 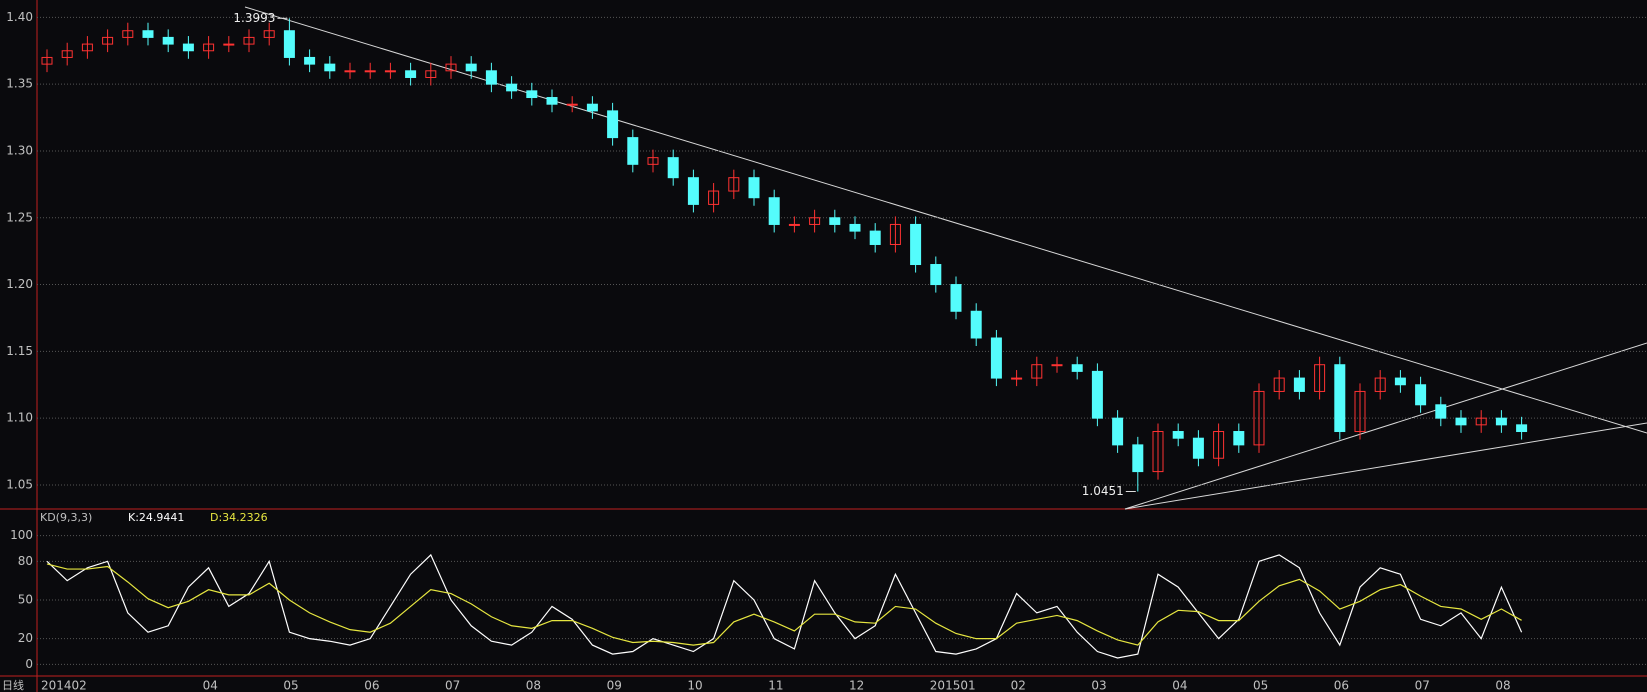 I want to click on y-tick-label: 1.25, so click(x=19, y=217).